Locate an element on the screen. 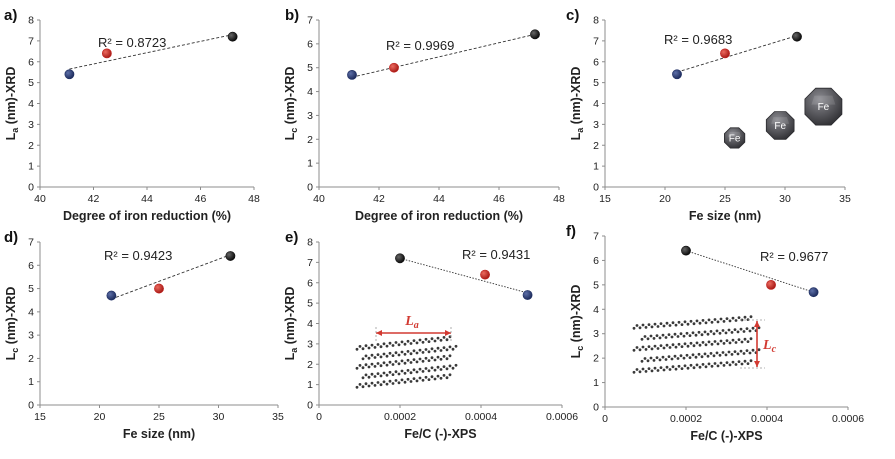  r-squared-label: R² = 0.9677 is located at coordinates (794, 256).